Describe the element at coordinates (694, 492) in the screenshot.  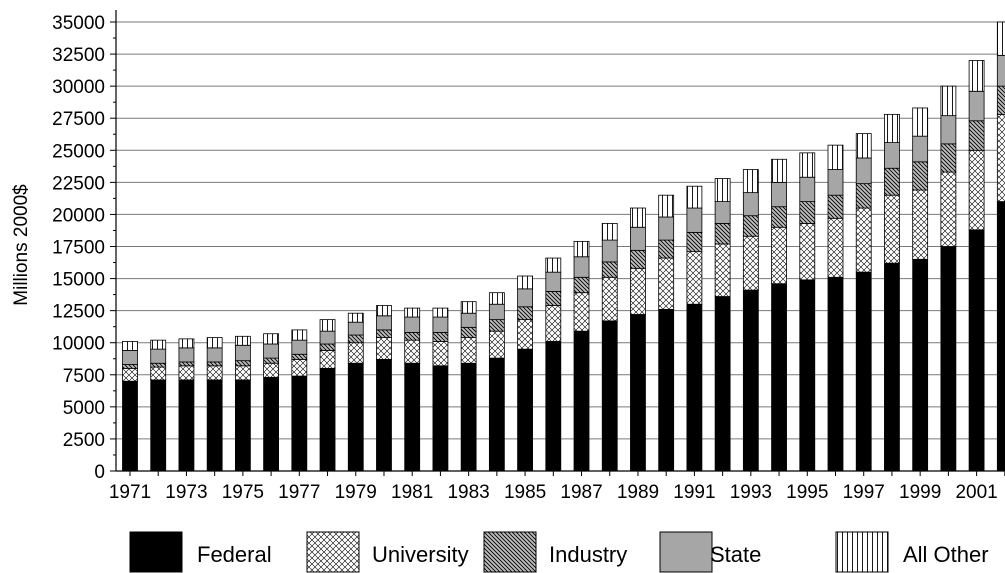
I see `x-tick-label: 1991` at that location.